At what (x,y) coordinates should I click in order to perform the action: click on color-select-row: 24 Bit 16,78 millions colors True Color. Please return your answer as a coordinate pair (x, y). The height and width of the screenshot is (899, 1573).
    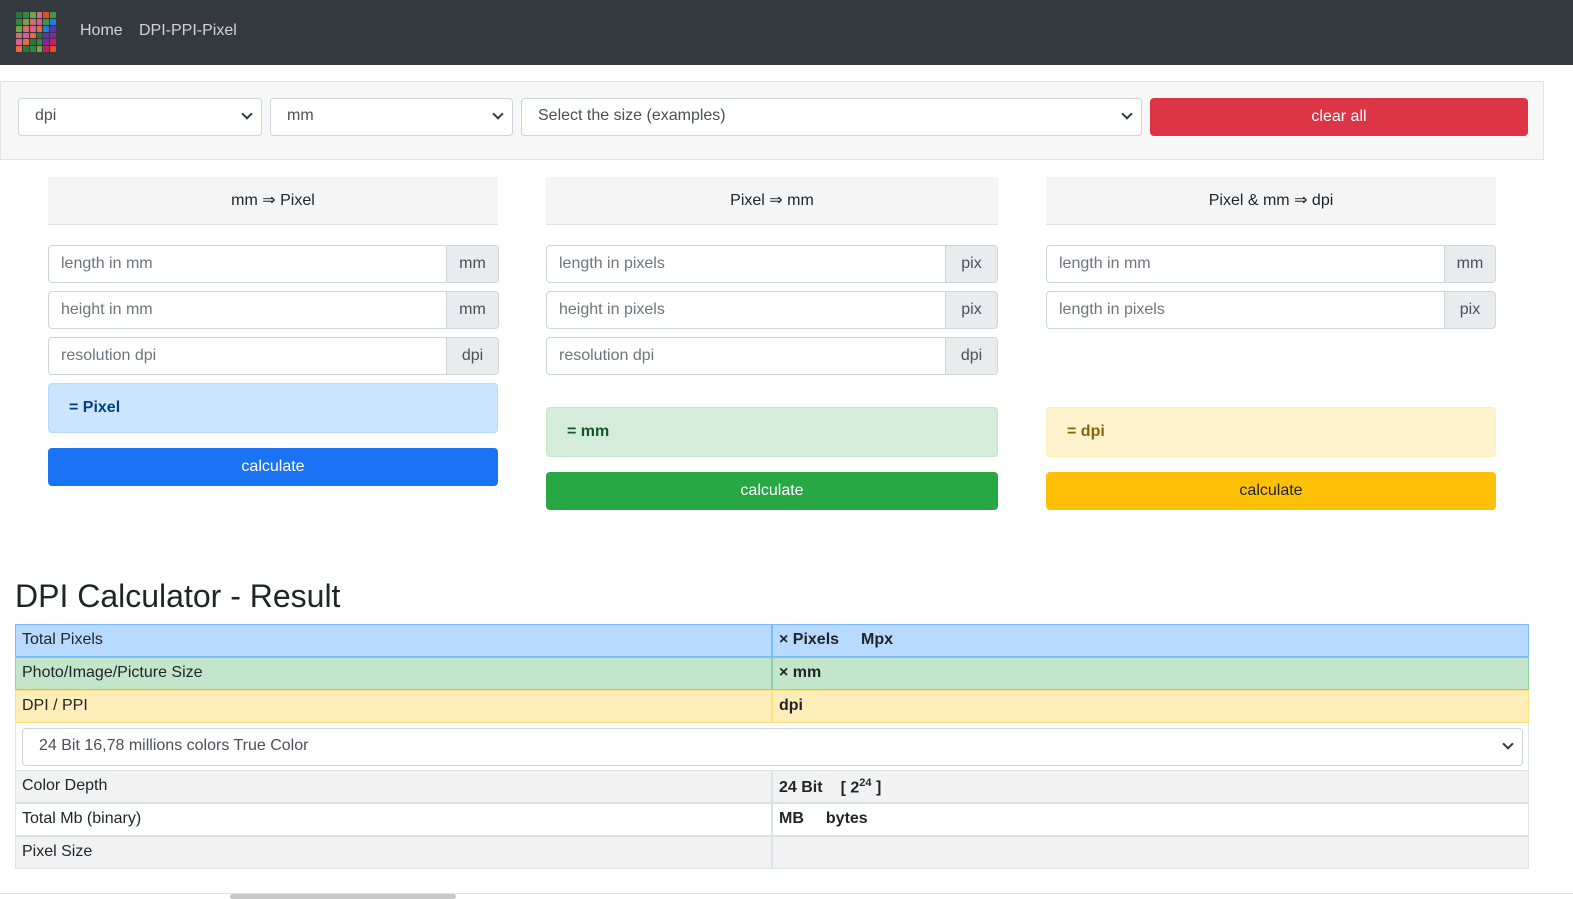
    Looking at the image, I should click on (772, 746).